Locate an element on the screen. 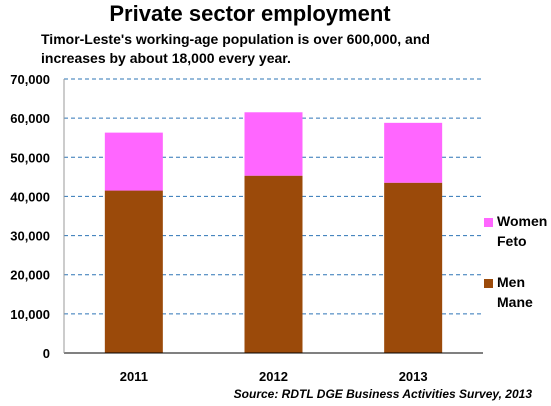  legend-swatch-women is located at coordinates (488, 222).